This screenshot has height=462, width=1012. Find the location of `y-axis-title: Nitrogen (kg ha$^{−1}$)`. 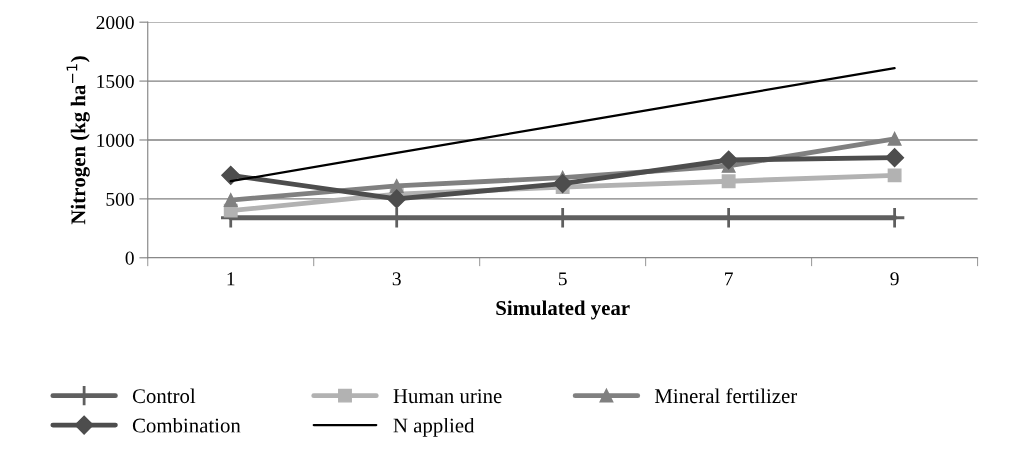

y-axis-title: Nitrogen (kg ha$^{−1}$) is located at coordinates (78, 140).